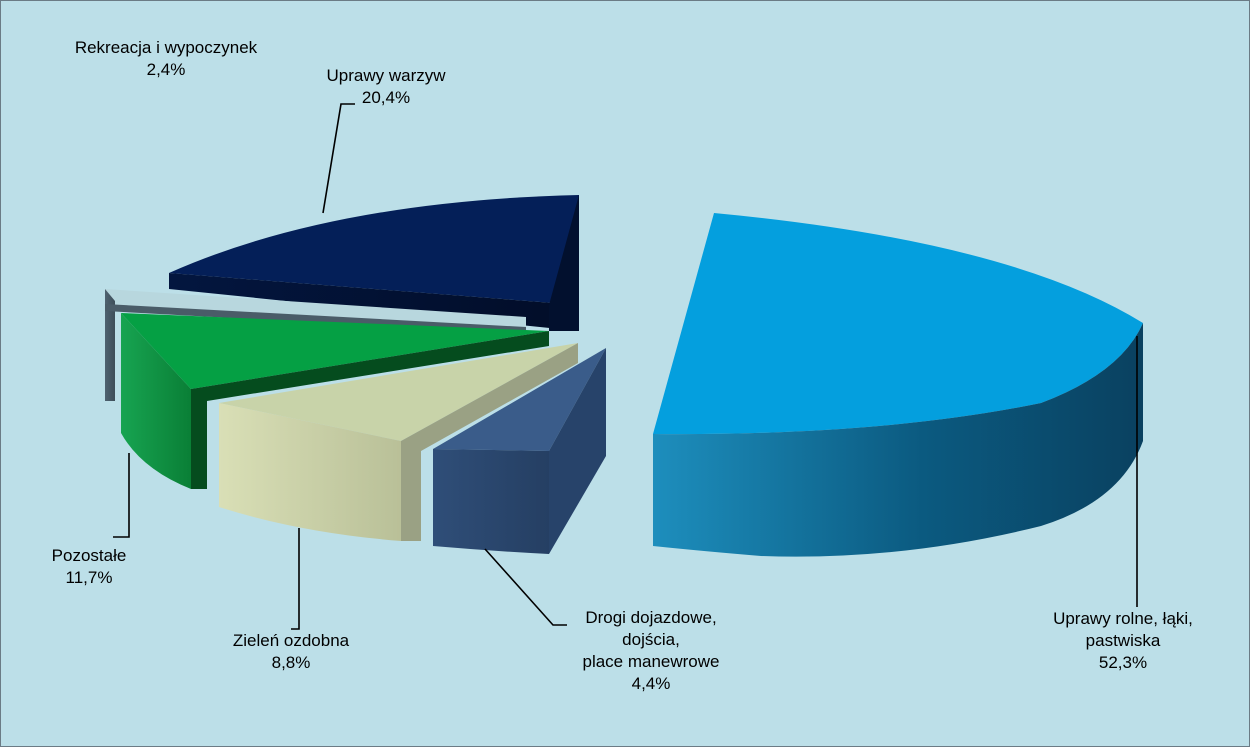  I want to click on pie-slice-zielen-ozdobna, so click(398, 442).